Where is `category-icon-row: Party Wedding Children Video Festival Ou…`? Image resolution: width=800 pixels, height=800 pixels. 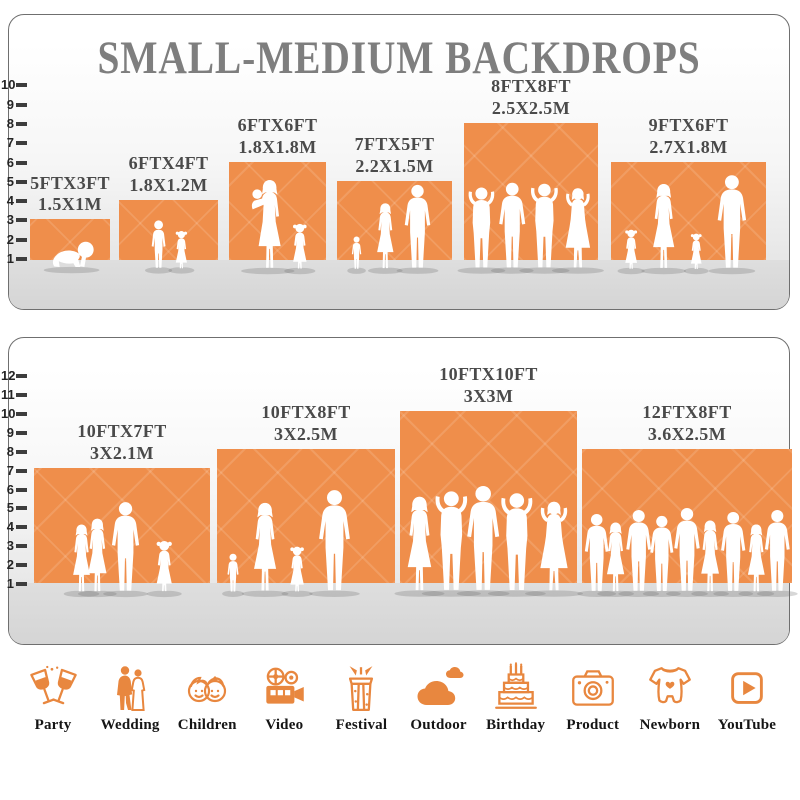
category-icon-row: Party Wedding Children Video Festival Ou… is located at coordinates (400, 698).